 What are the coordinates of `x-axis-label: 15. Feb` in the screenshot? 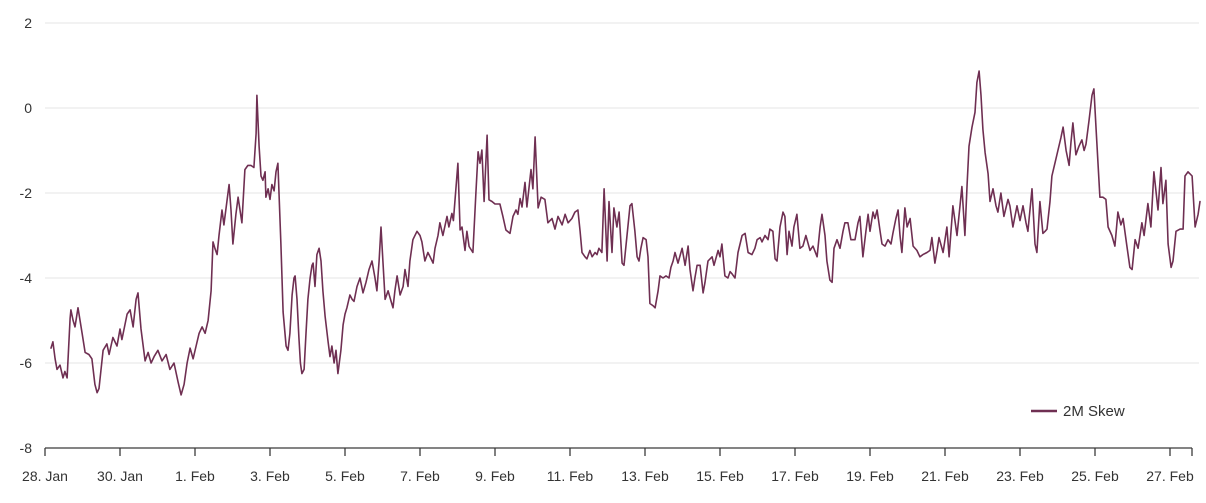 It's located at (720, 476).